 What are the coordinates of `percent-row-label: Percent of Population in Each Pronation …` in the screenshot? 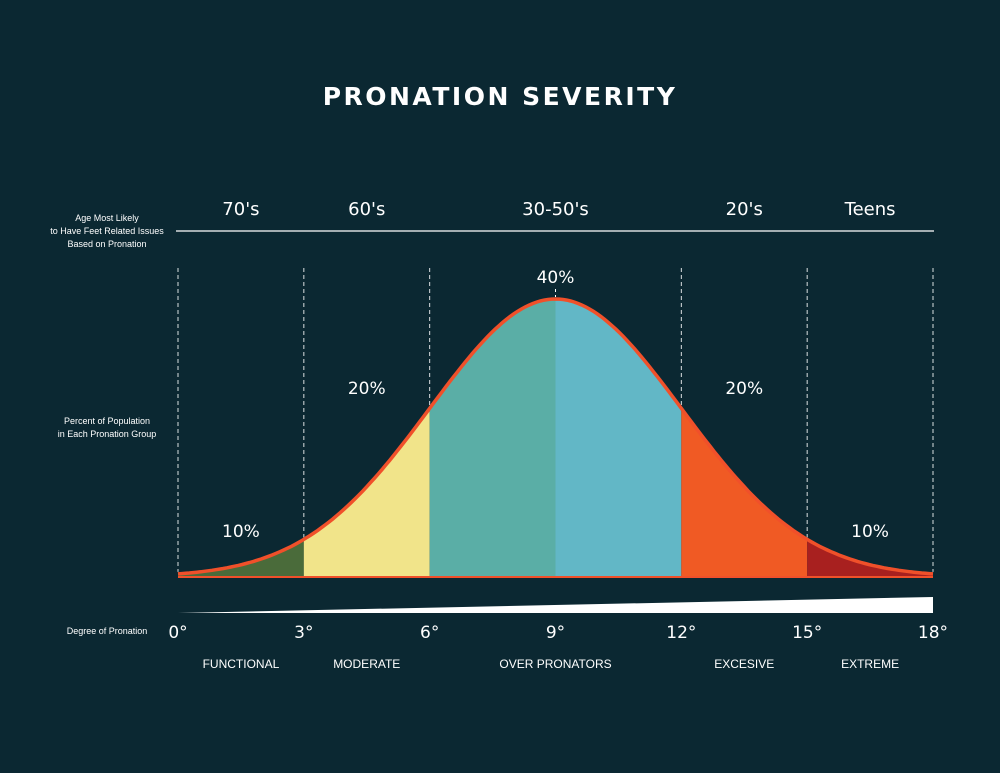 It's located at (107, 427).